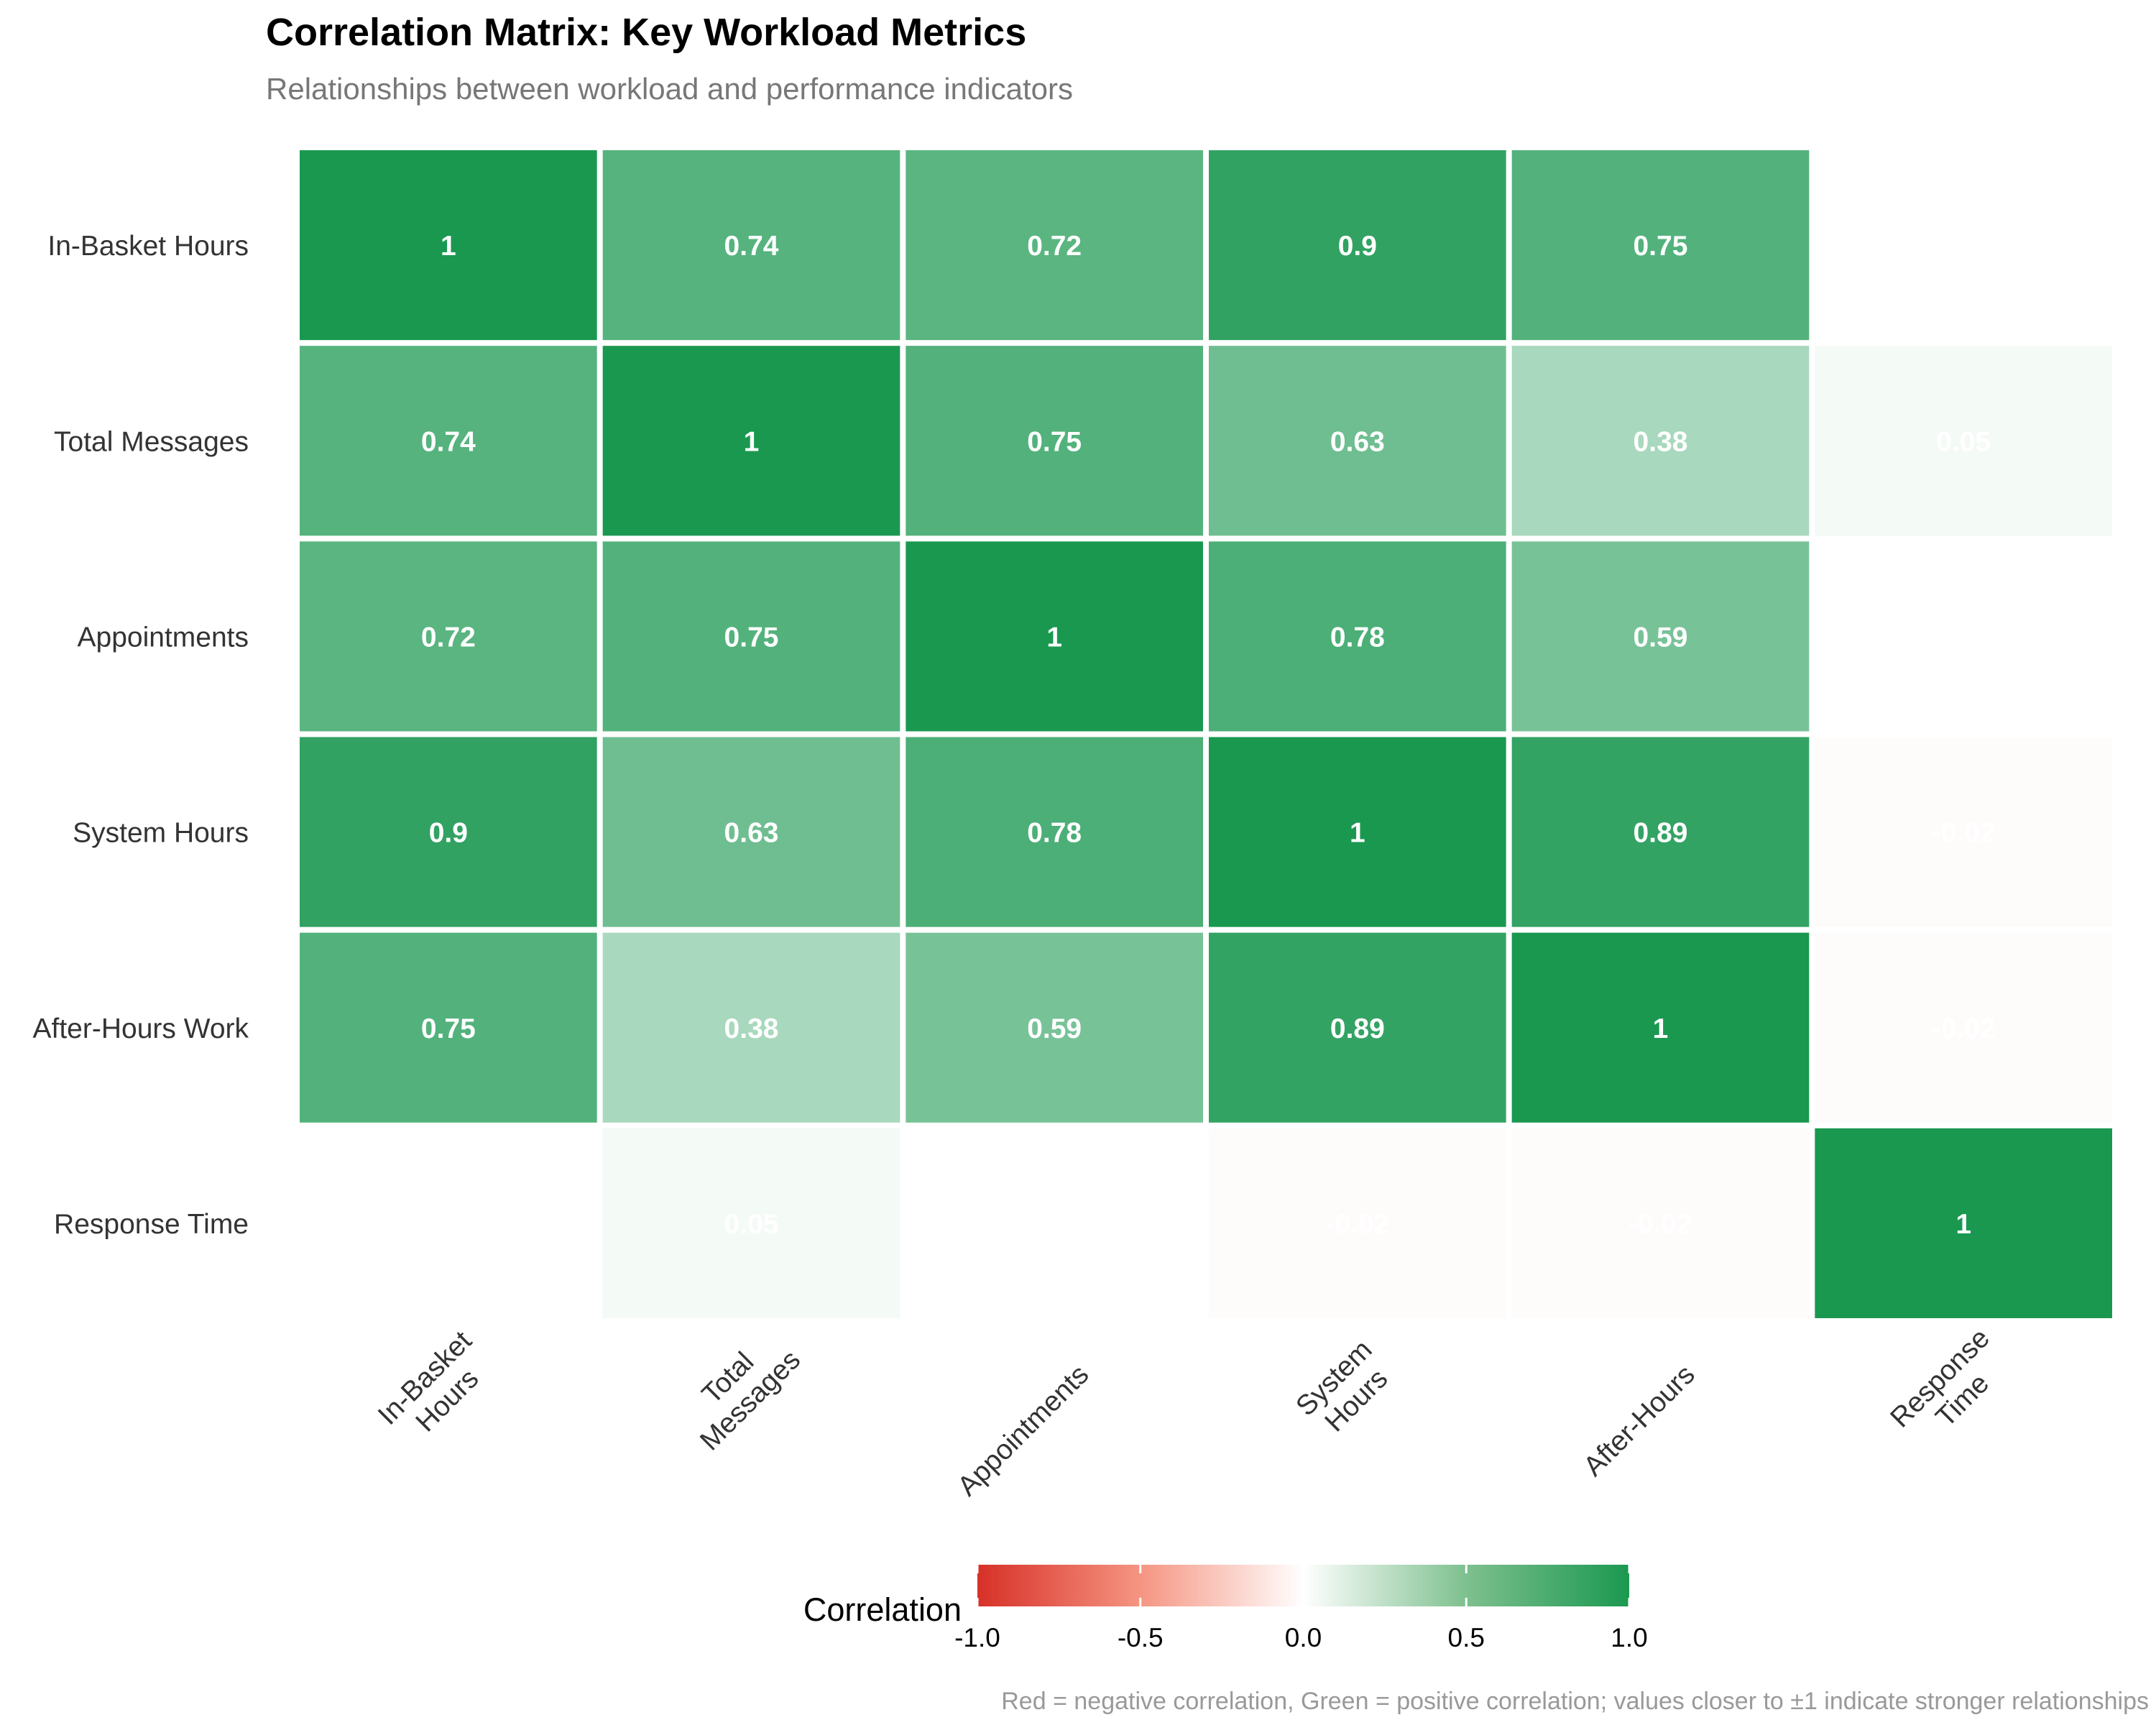 This screenshot has width=2156, height=1725. What do you see at coordinates (1301, 1608) in the screenshot?
I see `legend-ticks: -1.0 -0.5 0.0 0.5 1.0` at bounding box center [1301, 1608].